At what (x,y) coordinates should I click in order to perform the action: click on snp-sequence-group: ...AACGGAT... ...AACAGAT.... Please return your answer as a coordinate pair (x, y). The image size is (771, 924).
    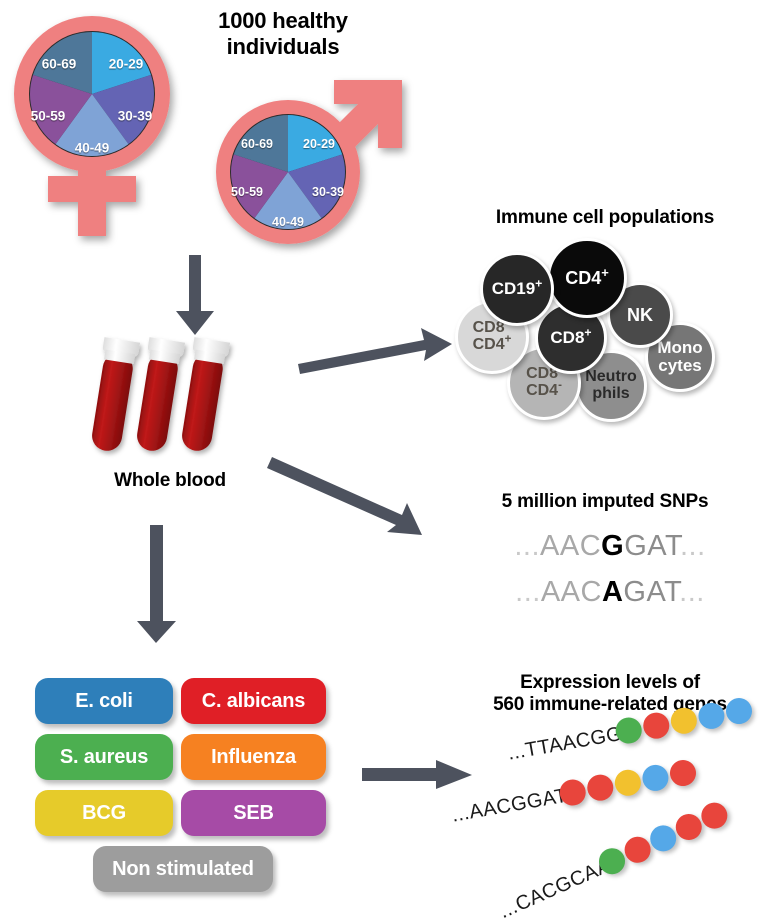
    Looking at the image, I should click on (610, 575).